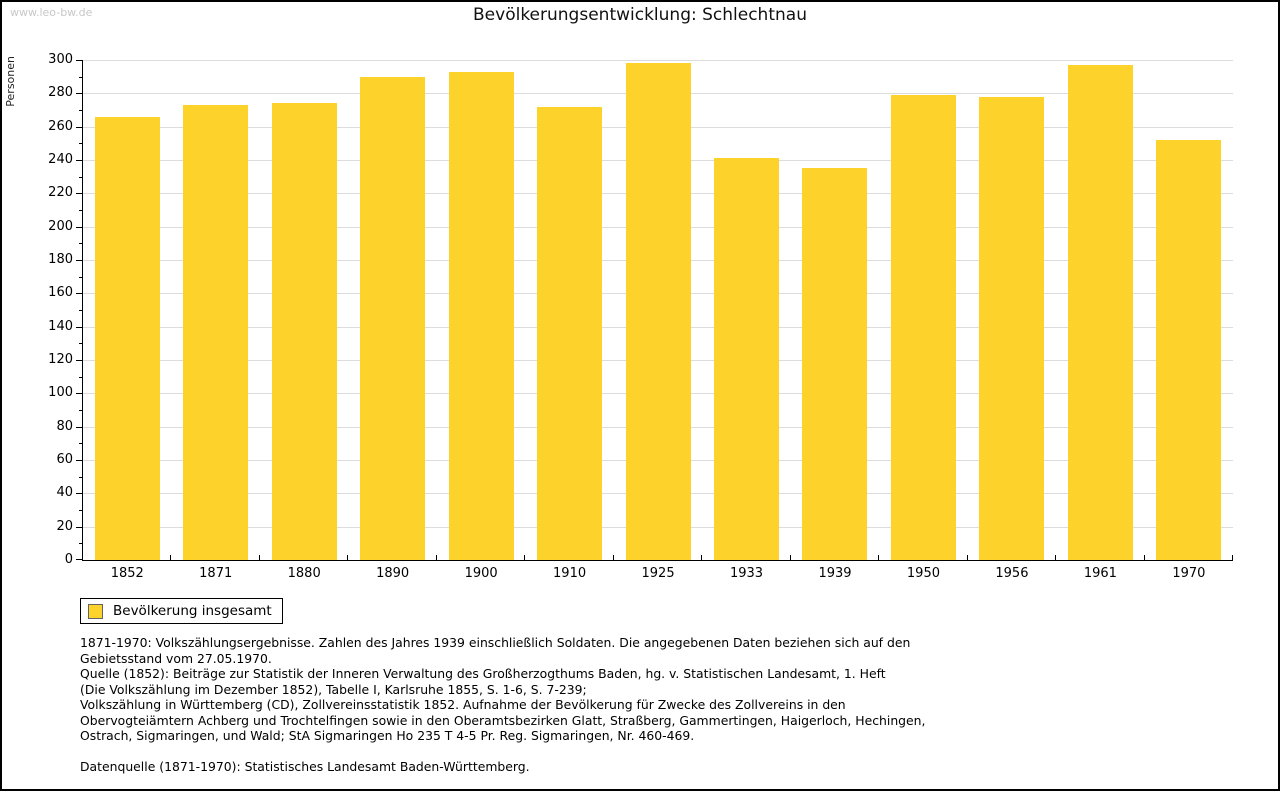 This screenshot has width=1280, height=791. What do you see at coordinates (393, 573) in the screenshot?
I see `x-axis-label: 1890` at bounding box center [393, 573].